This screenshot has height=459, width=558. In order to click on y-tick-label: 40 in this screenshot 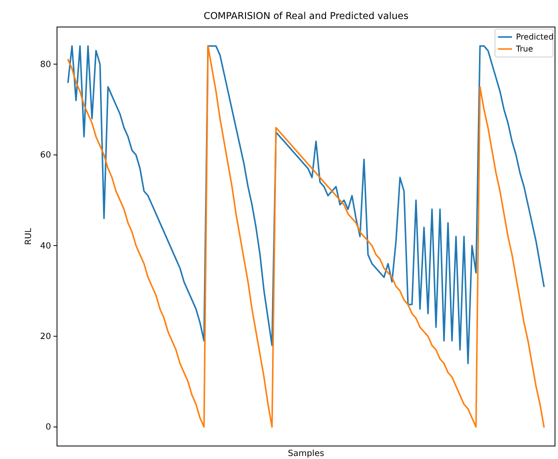, I will do `click(45, 246)`.